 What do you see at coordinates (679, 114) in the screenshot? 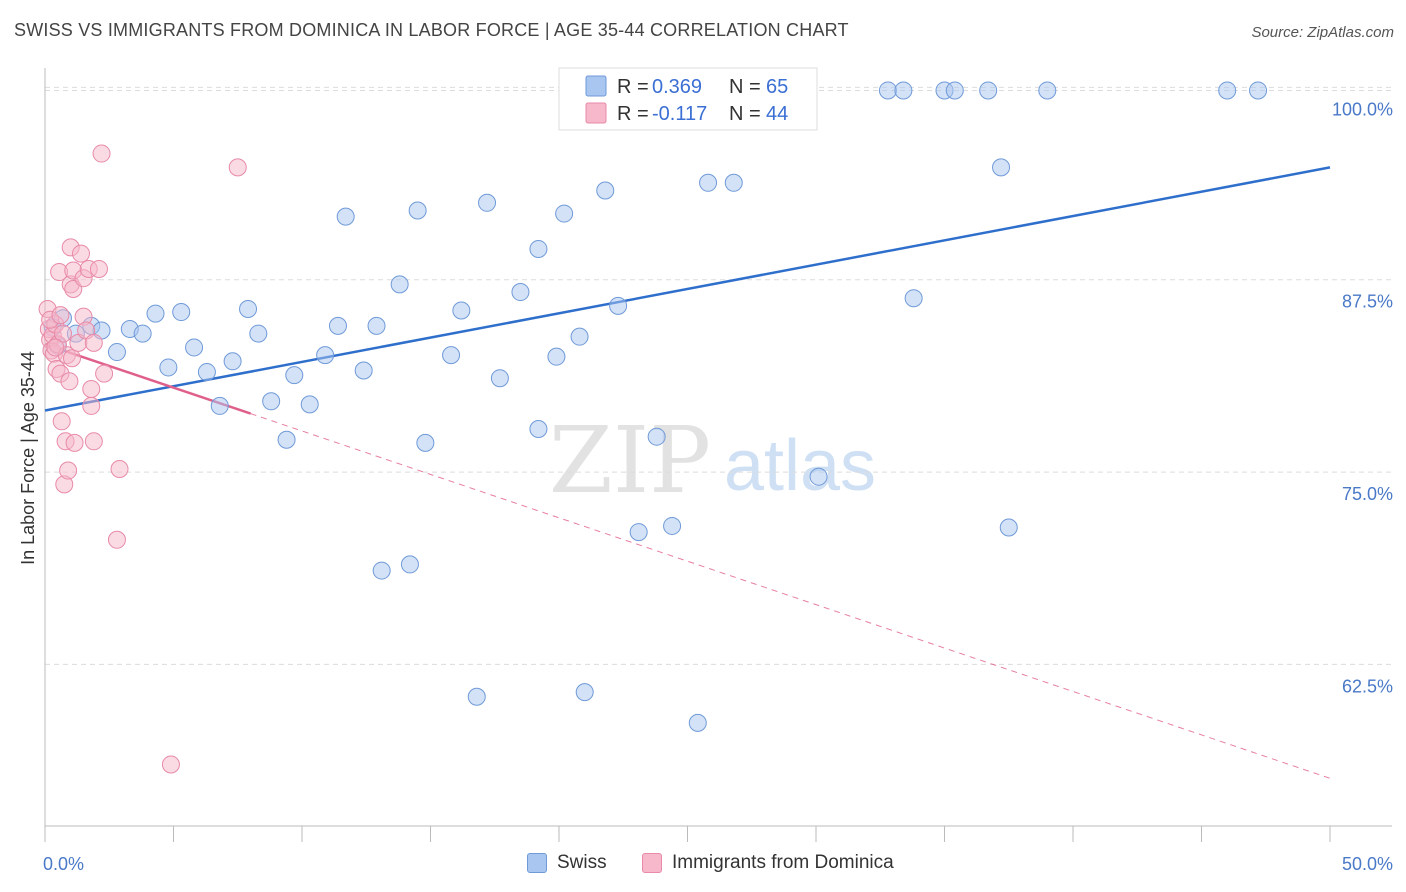
I see `legend-r-value-dominica: -0.117` at bounding box center [679, 114].